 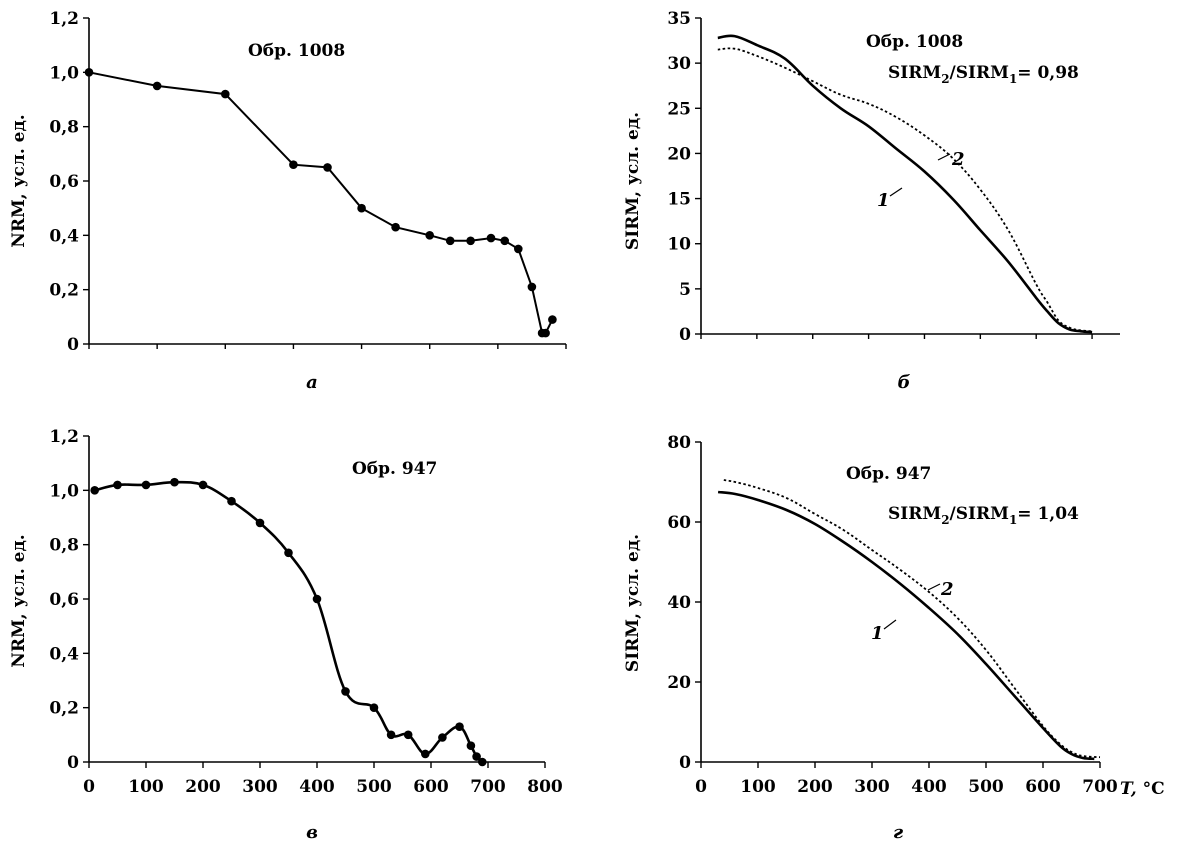 I want to click on y-tick-label: 60, so click(x=679, y=523).